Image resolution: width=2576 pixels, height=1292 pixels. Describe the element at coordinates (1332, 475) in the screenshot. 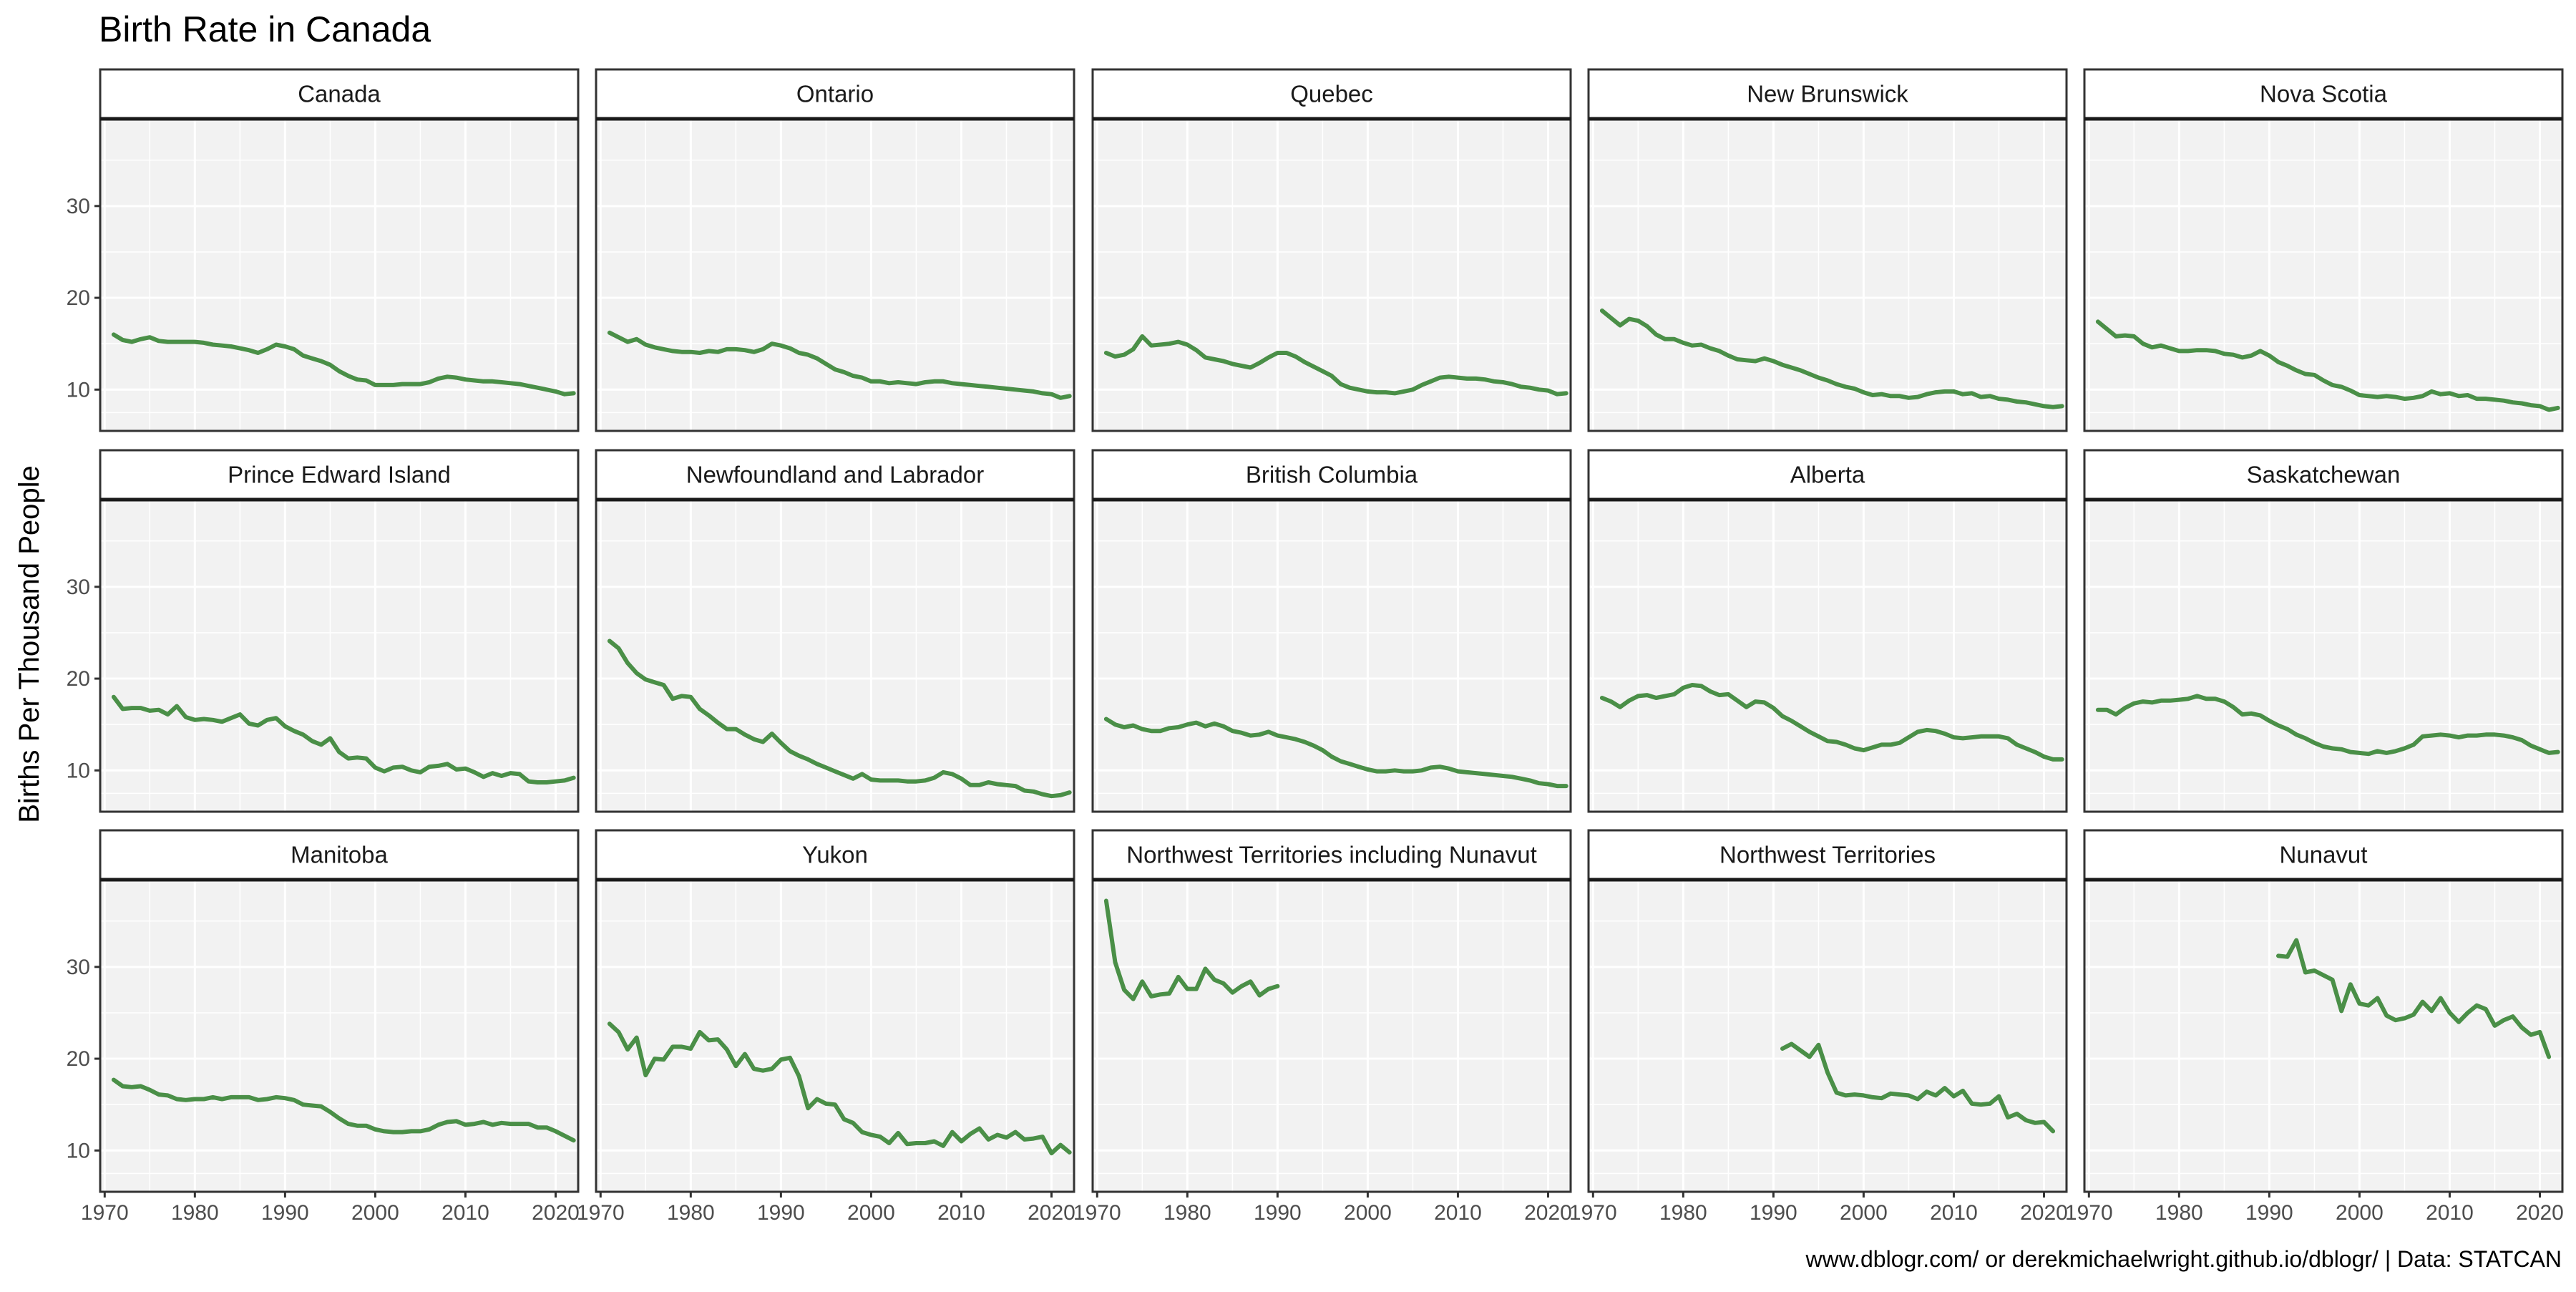

I see `facet-strip-label: British Columbia` at that location.